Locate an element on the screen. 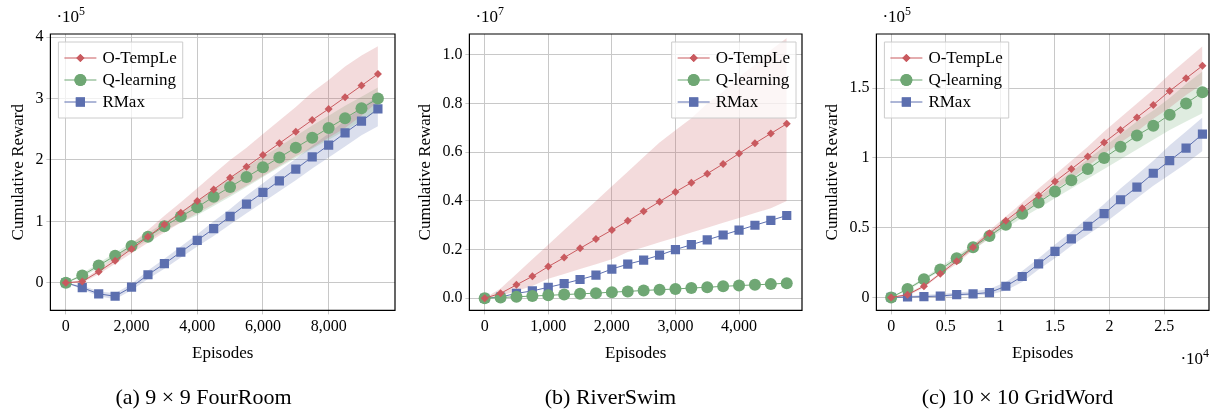 This screenshot has width=1221, height=420. x-tick-label: 2.5 is located at coordinates (1164, 326).